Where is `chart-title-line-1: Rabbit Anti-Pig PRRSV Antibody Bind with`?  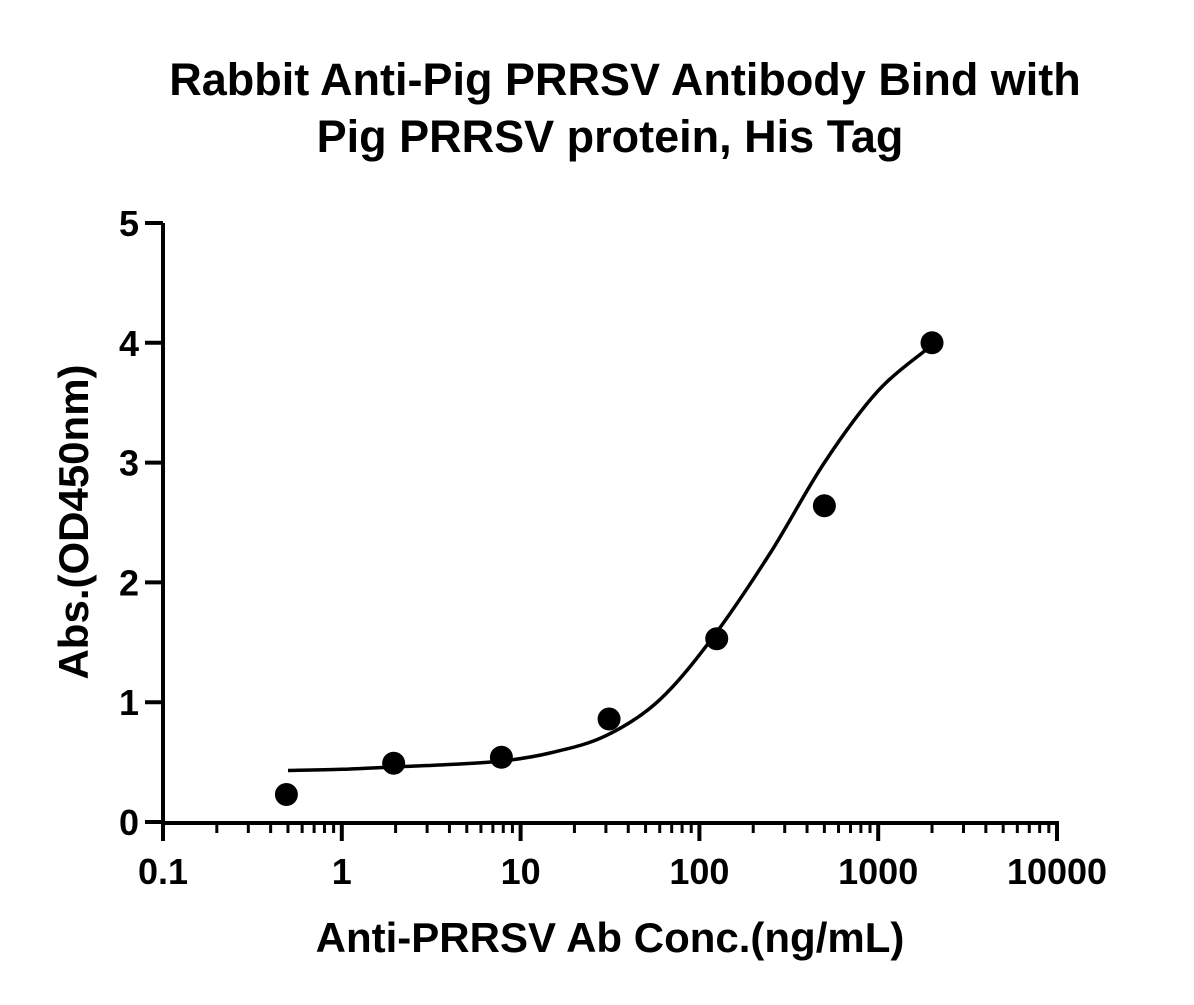 chart-title-line-1: Rabbit Anti-Pig PRRSV Antibody Bind with is located at coordinates (625, 79).